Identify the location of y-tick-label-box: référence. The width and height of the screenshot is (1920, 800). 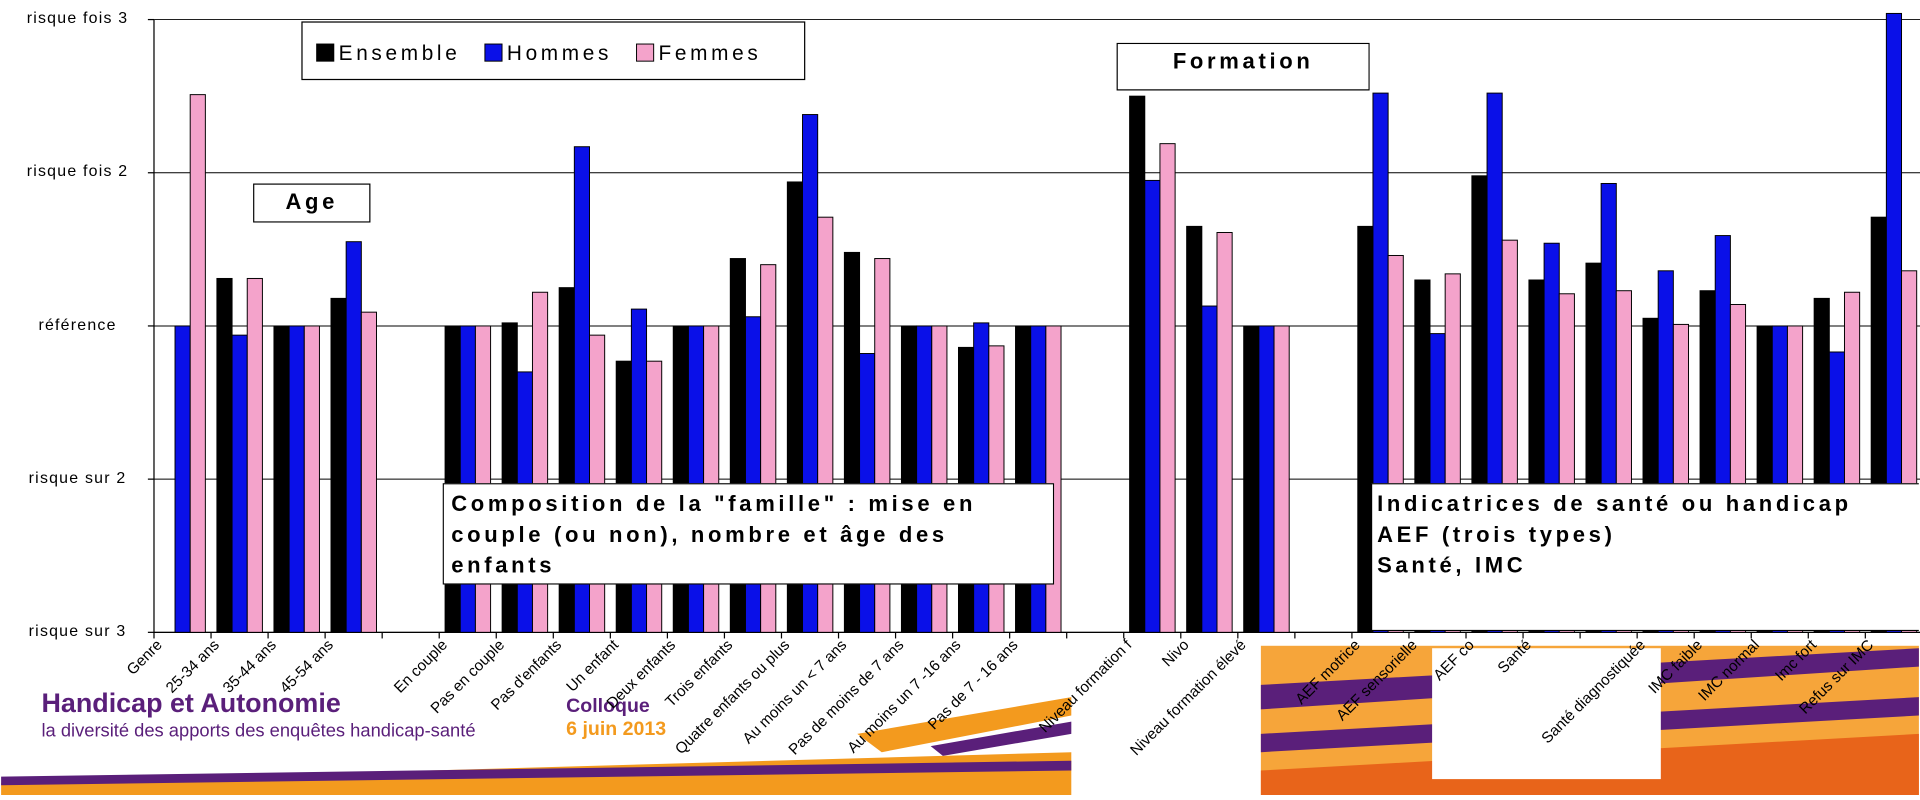
(77, 324).